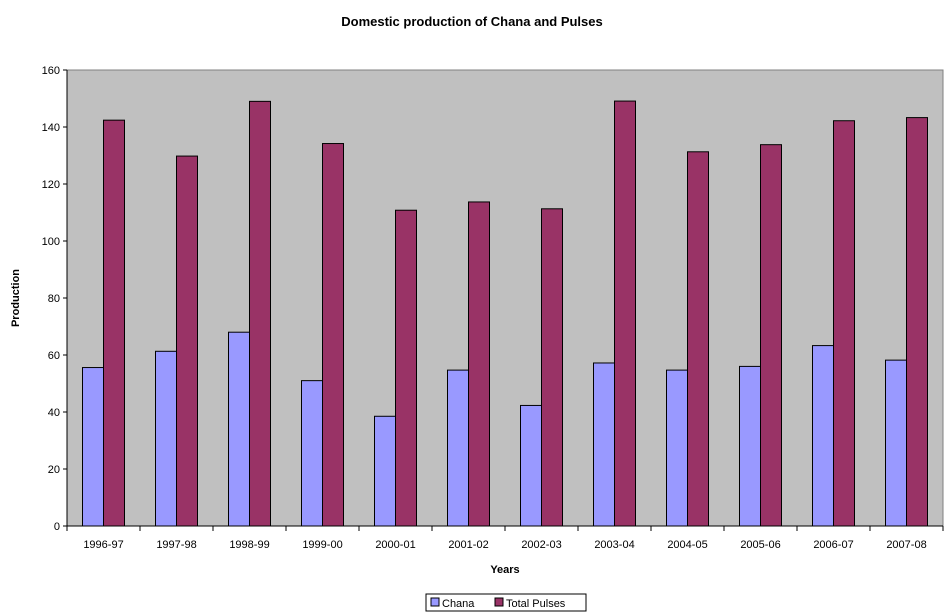 Image resolution: width=946 pixels, height=612 pixels. I want to click on x-tick-label: 1999-00, so click(322, 545).